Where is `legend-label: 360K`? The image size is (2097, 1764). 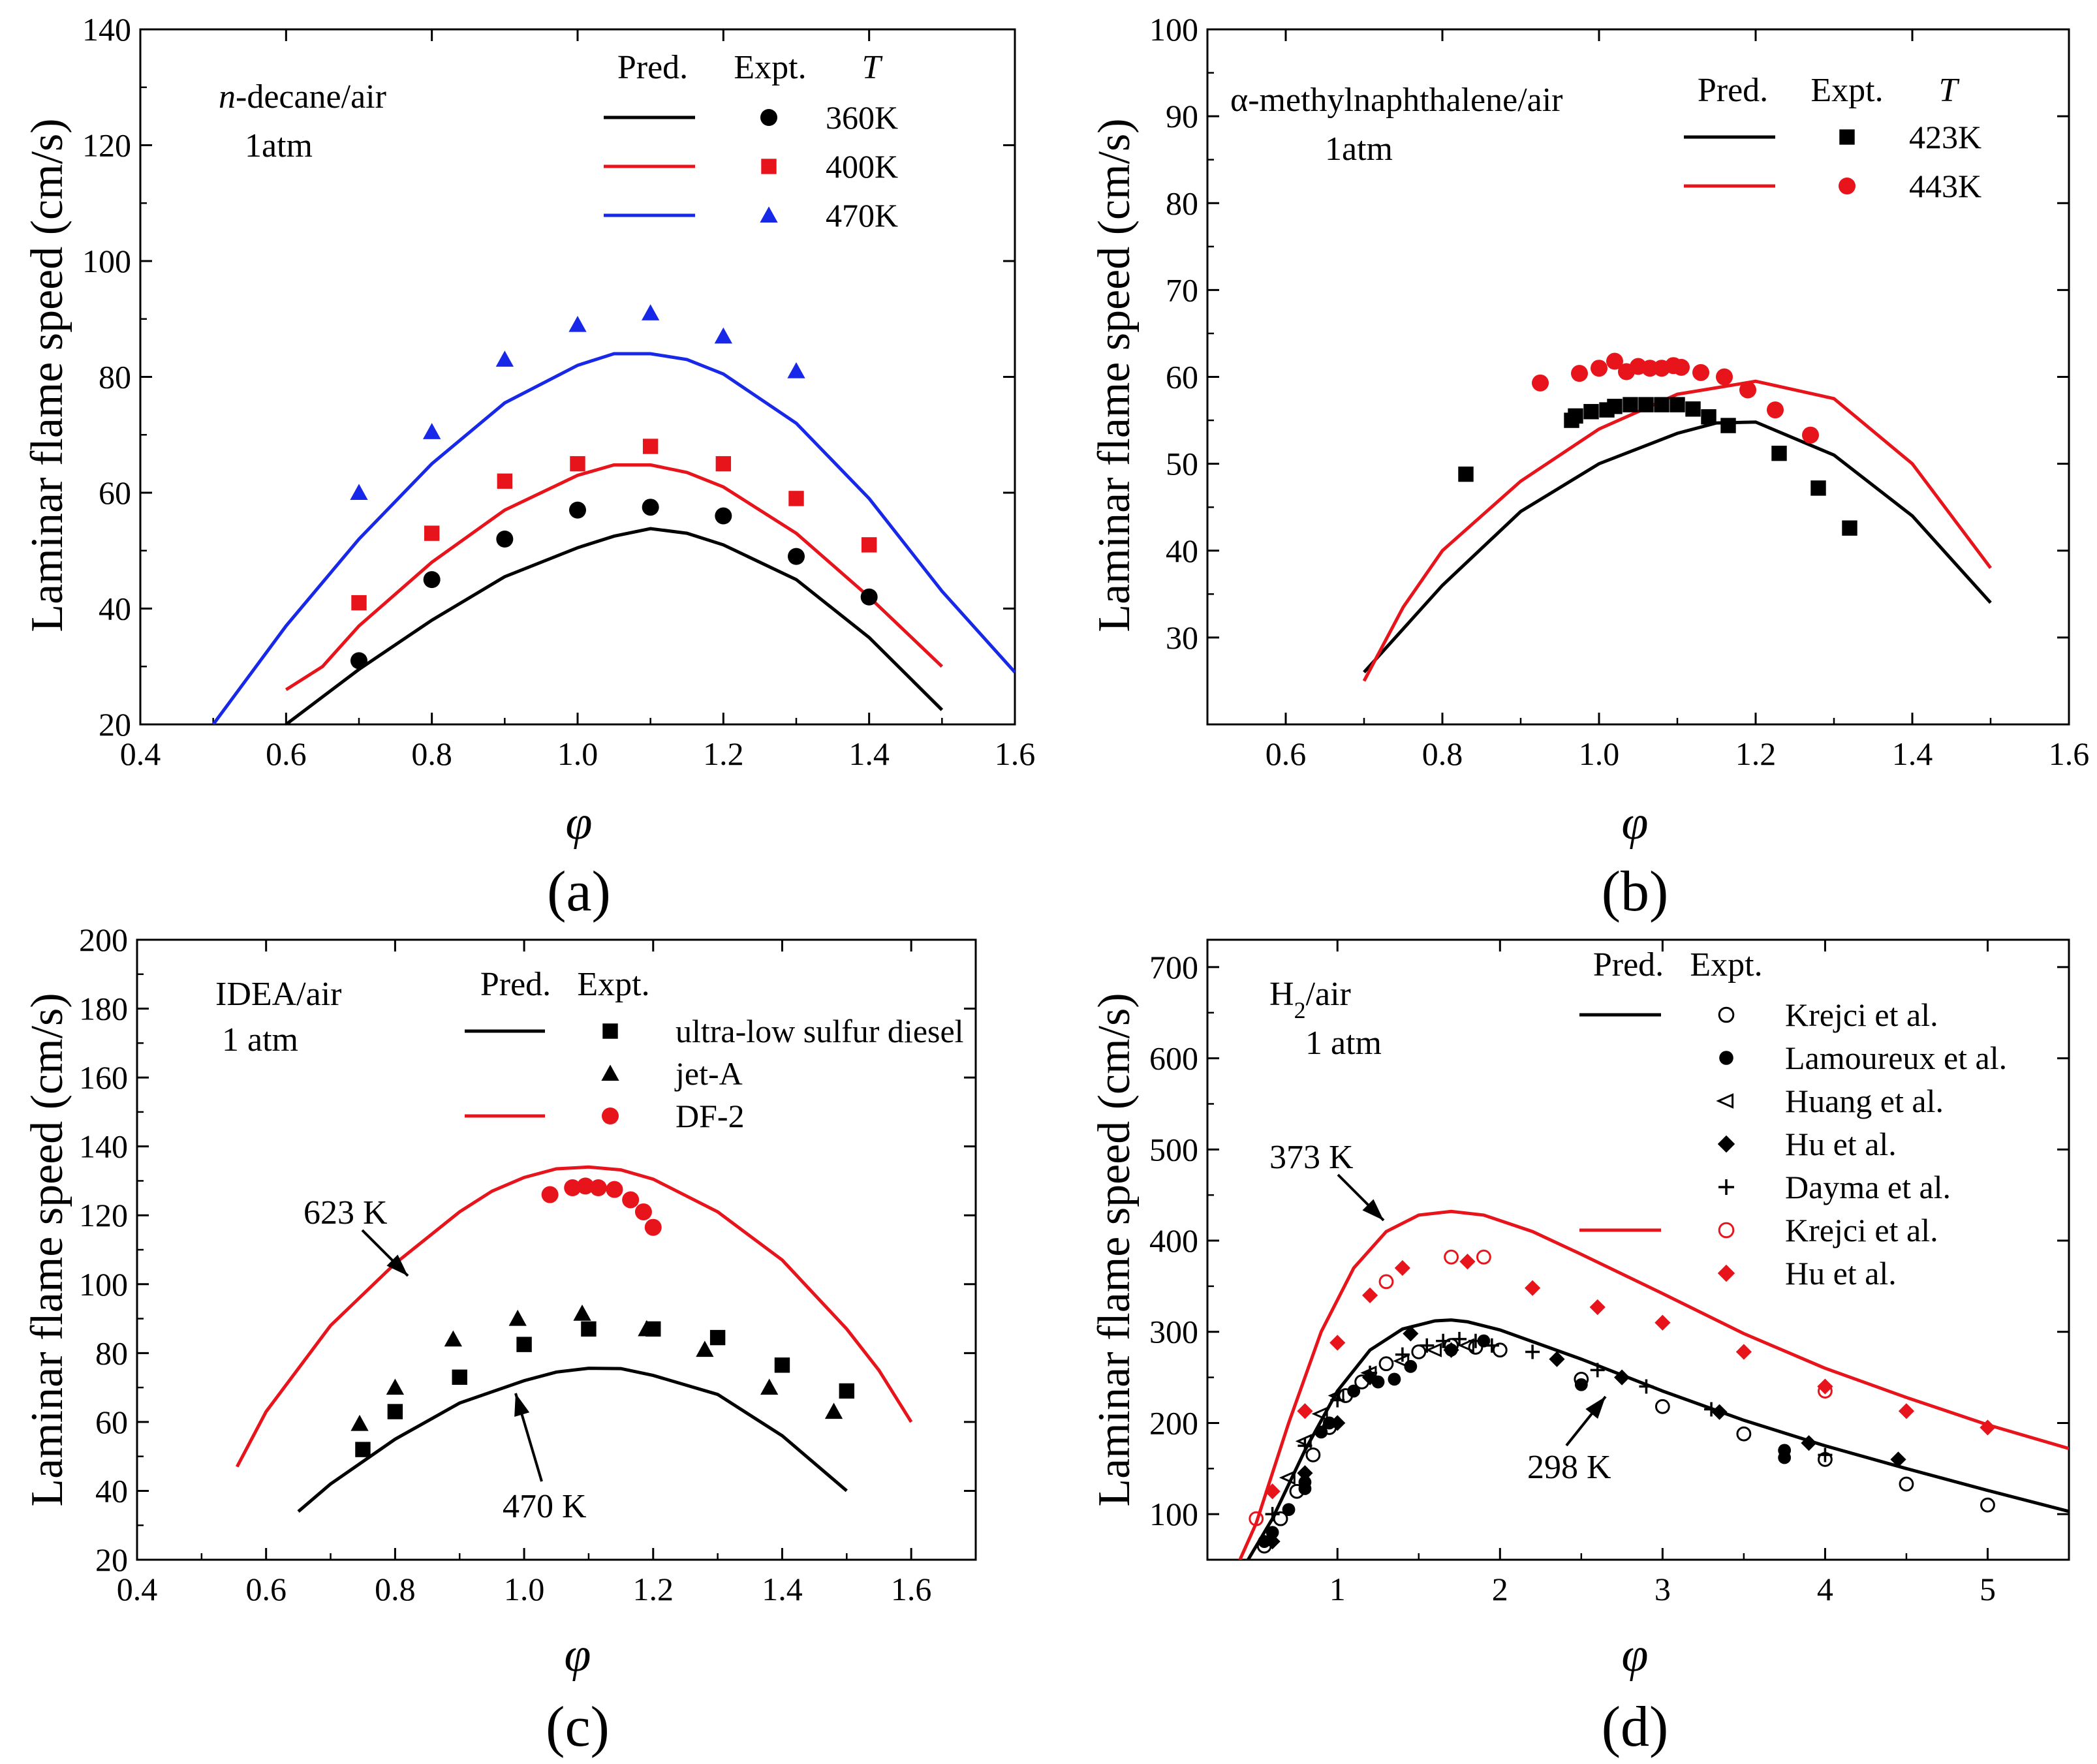 legend-label: 360K is located at coordinates (862, 117).